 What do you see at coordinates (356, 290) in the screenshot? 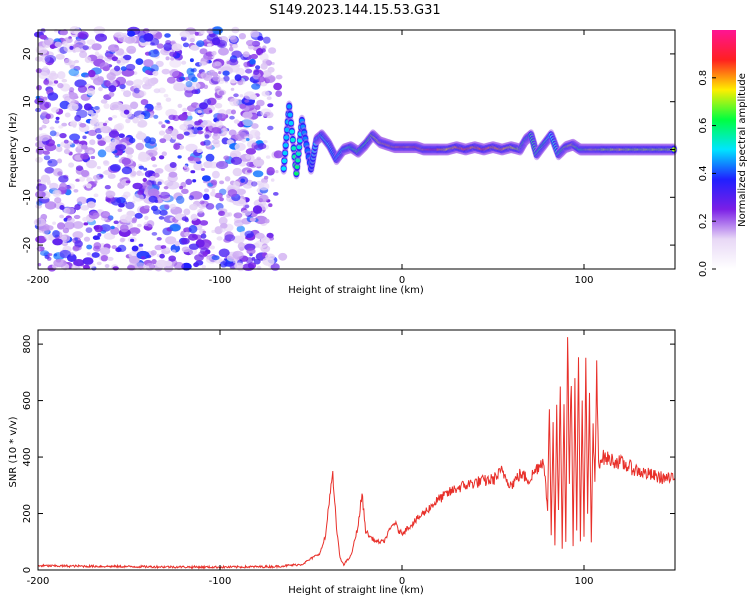
I see `heatmap-x-label: Height of straight line (km)` at bounding box center [356, 290].